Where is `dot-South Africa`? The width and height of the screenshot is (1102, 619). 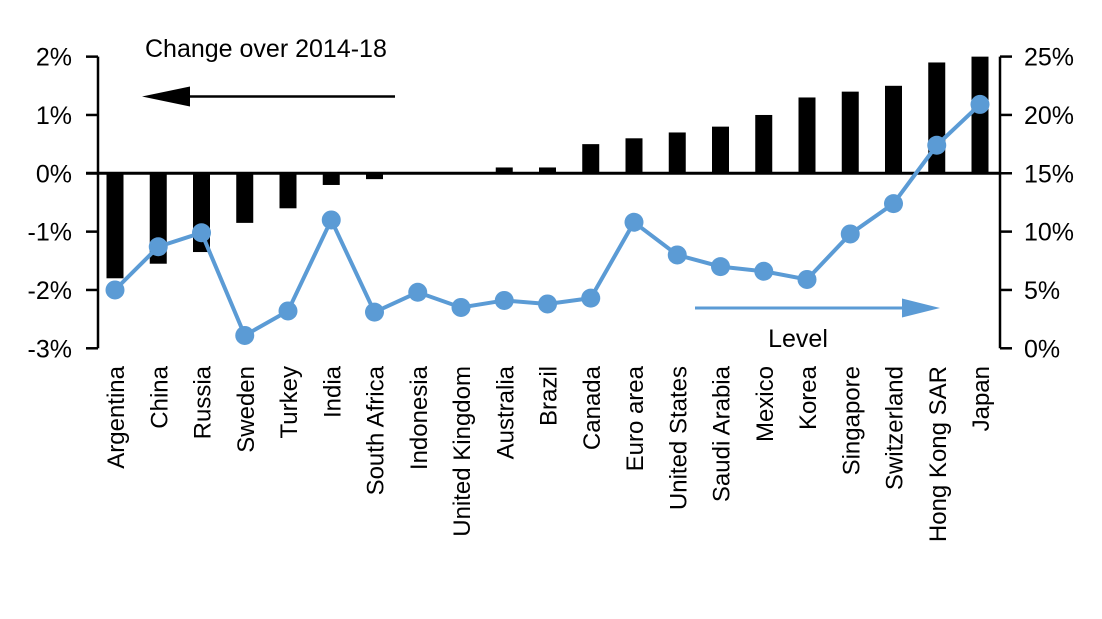
dot-South Africa is located at coordinates (374, 312).